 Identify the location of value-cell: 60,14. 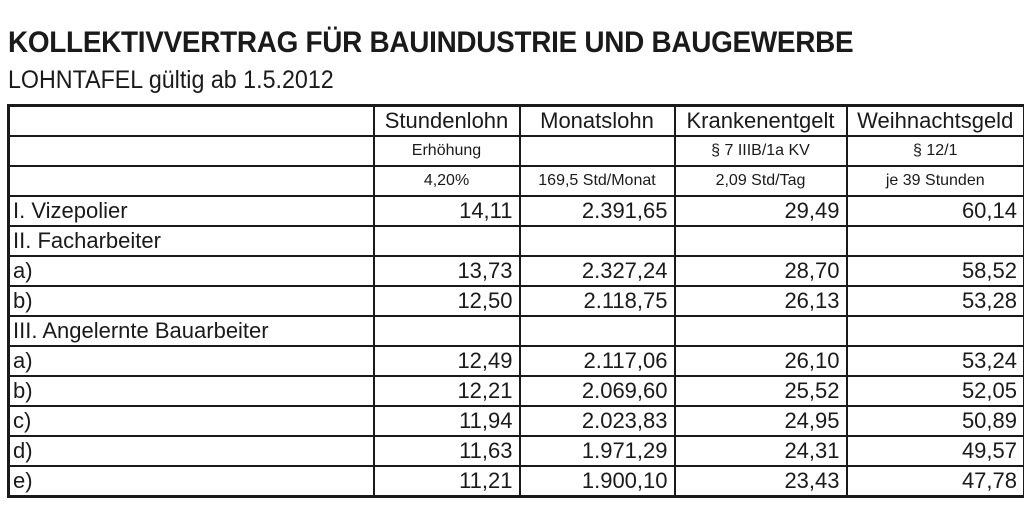
(934, 211).